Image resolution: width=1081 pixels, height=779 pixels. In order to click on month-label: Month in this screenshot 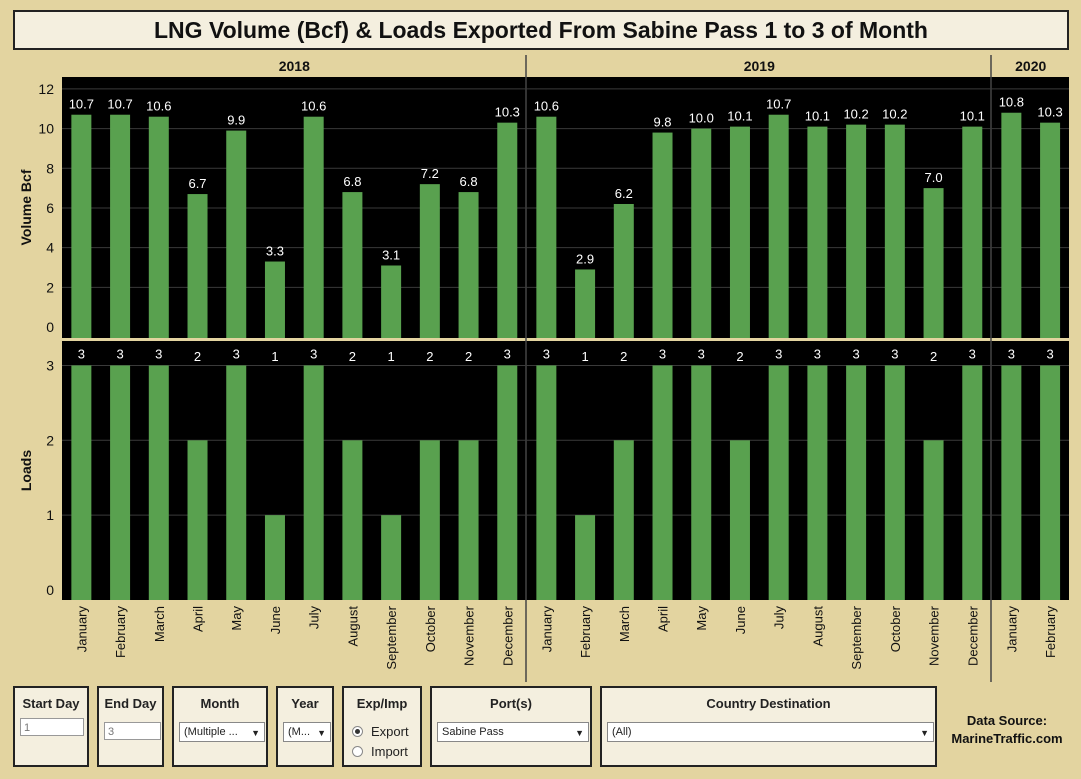, I will do `click(220, 703)`.